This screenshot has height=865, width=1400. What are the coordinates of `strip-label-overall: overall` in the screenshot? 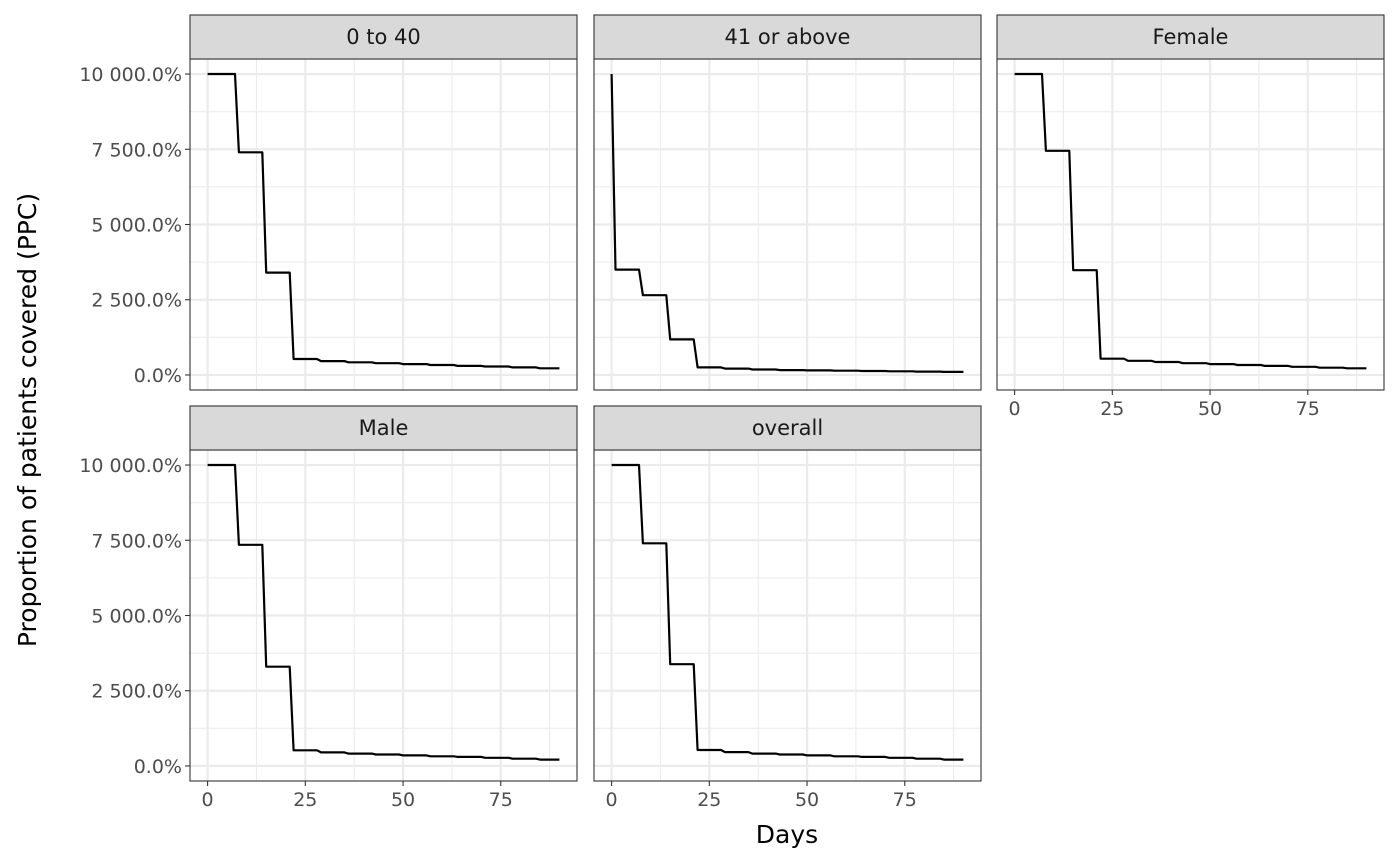 It's located at (787, 428).